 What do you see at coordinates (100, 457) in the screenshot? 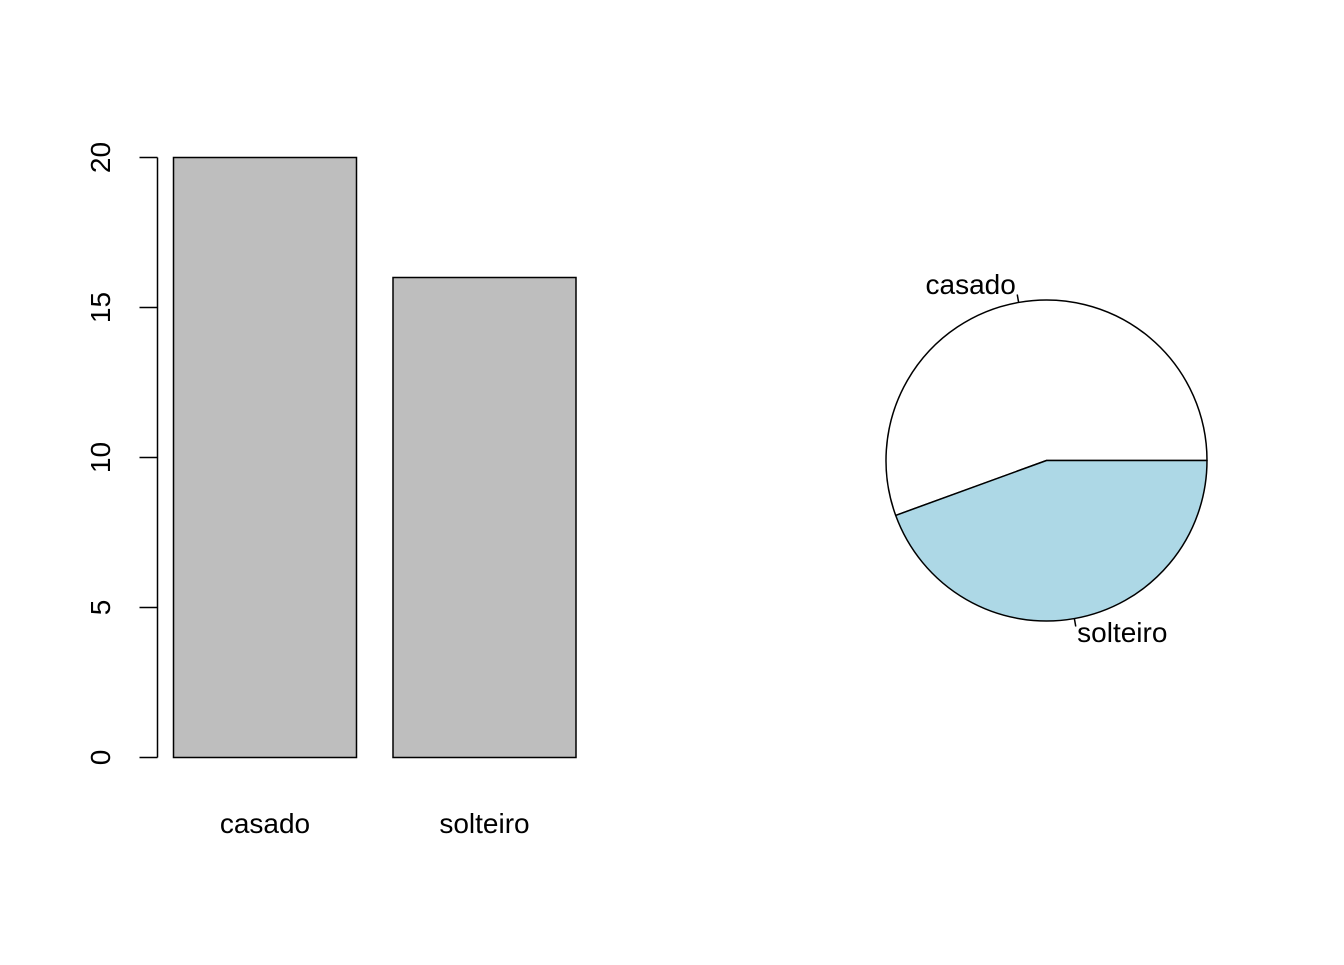
I see `y-tick-label: 10` at bounding box center [100, 457].